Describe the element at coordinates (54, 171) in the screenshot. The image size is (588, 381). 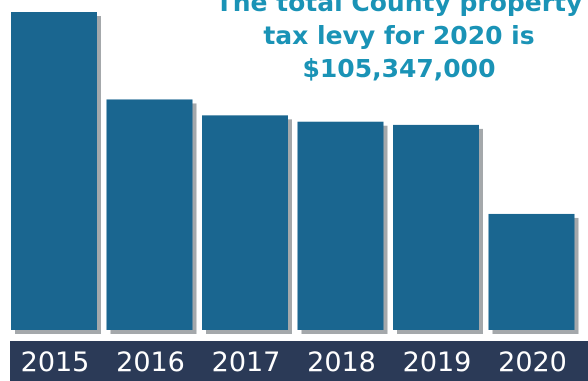
I see `bar-2015` at that location.